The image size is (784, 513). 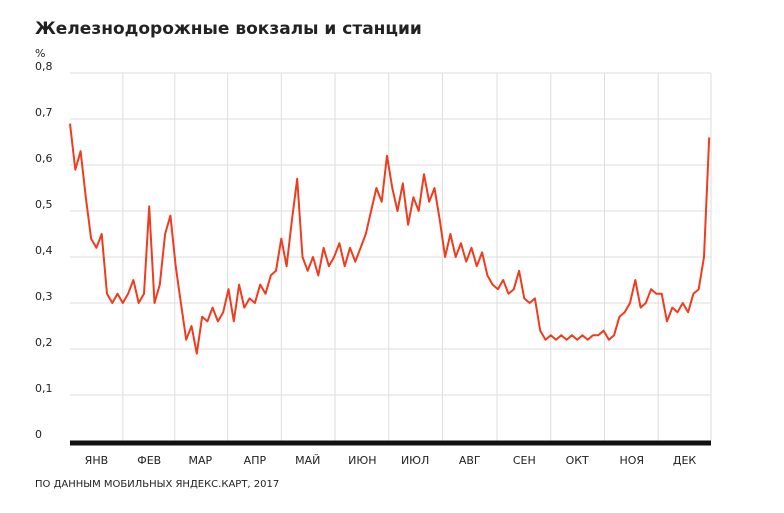 I want to click on x-tick-label: ИЮН, so click(x=362, y=460).